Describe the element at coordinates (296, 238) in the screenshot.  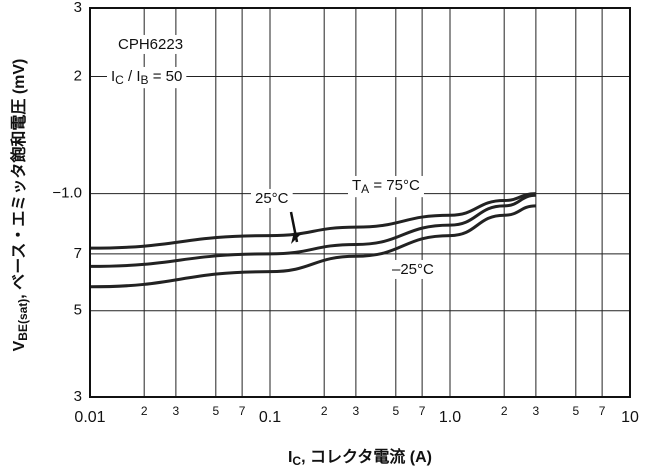
I see `arrow-head` at that location.